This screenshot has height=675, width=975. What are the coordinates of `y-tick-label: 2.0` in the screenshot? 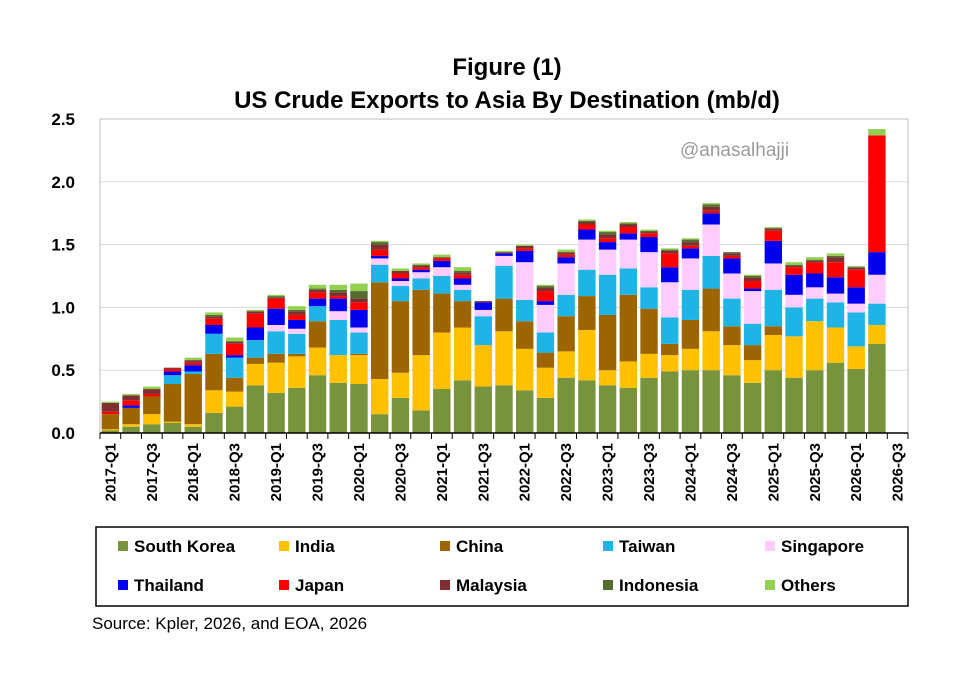 It's located at (63, 182).